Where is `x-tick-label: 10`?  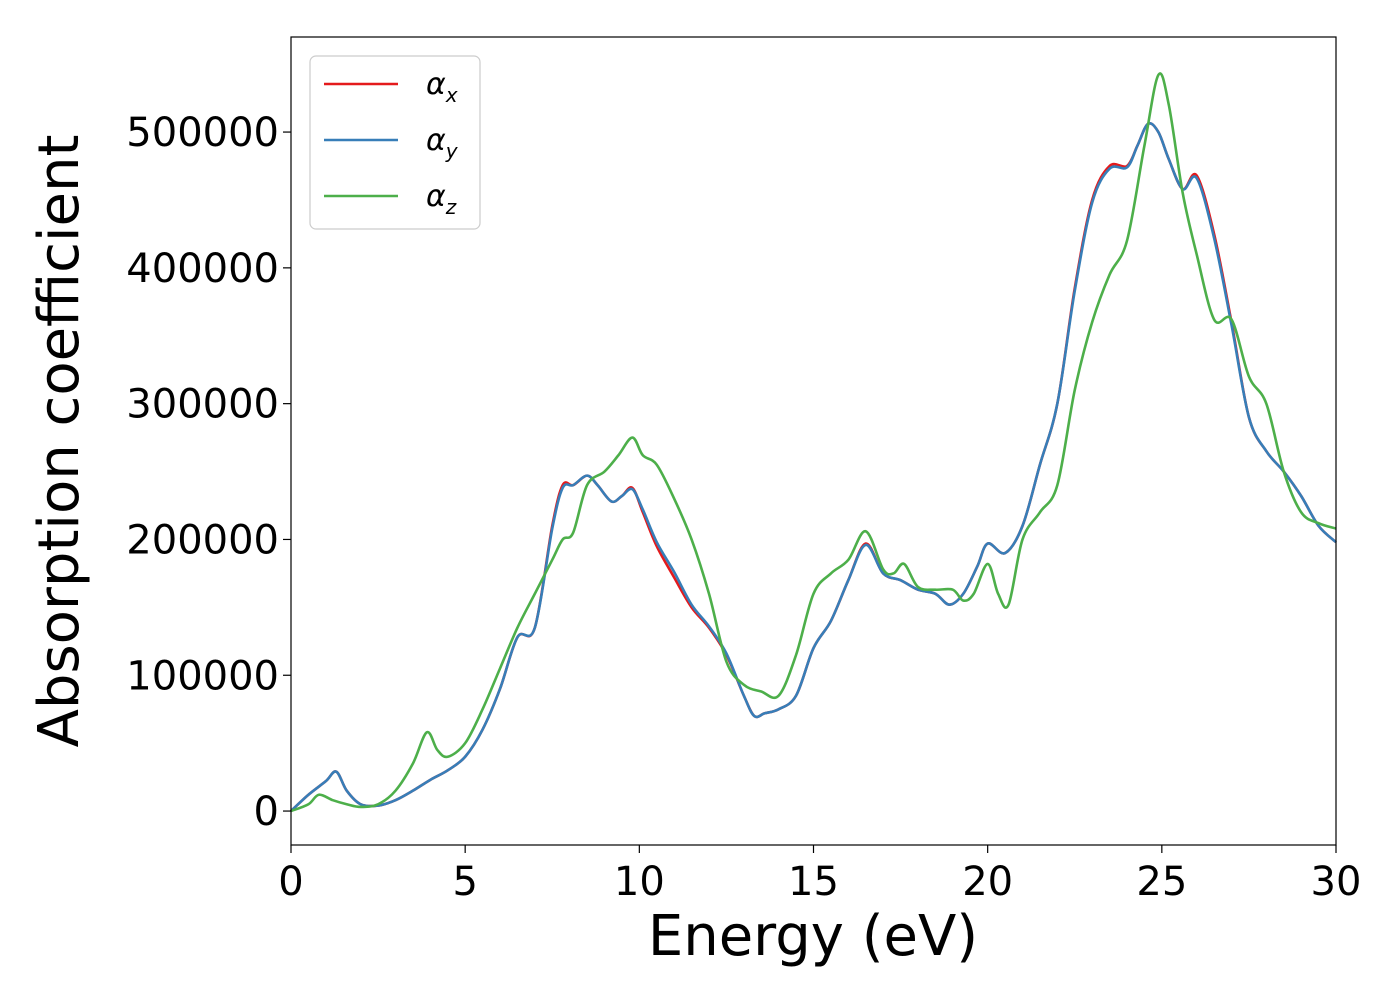 x-tick-label: 10 is located at coordinates (639, 882).